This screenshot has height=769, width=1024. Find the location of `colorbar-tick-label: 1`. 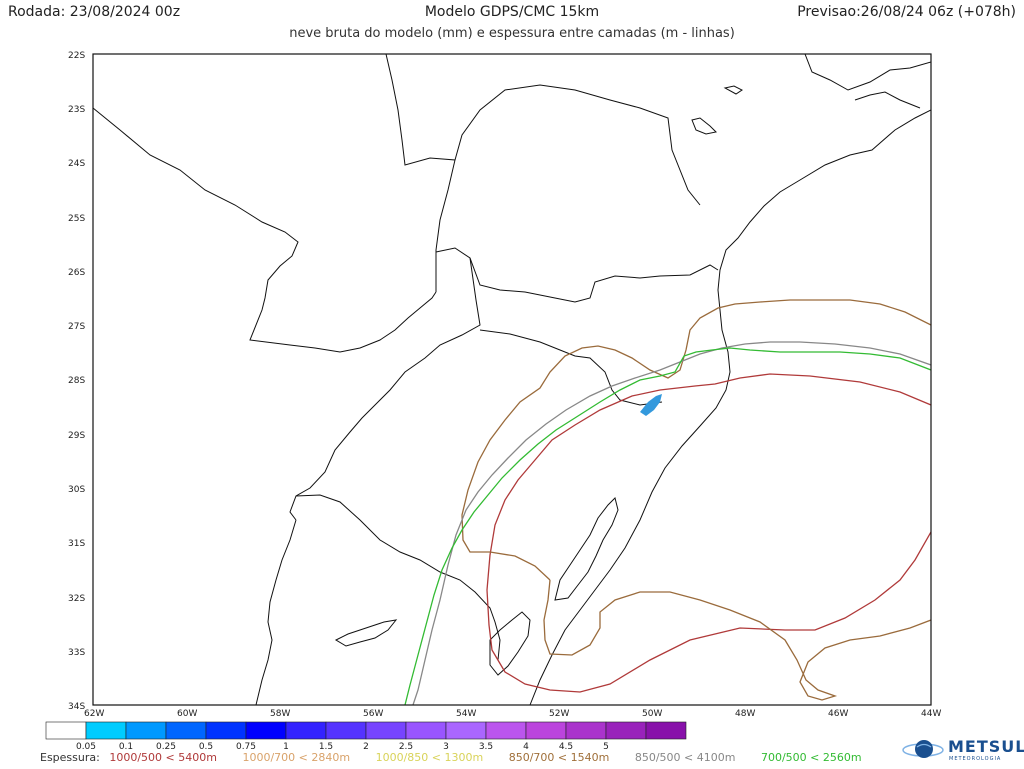

colorbar-tick-label: 1 is located at coordinates (286, 747).